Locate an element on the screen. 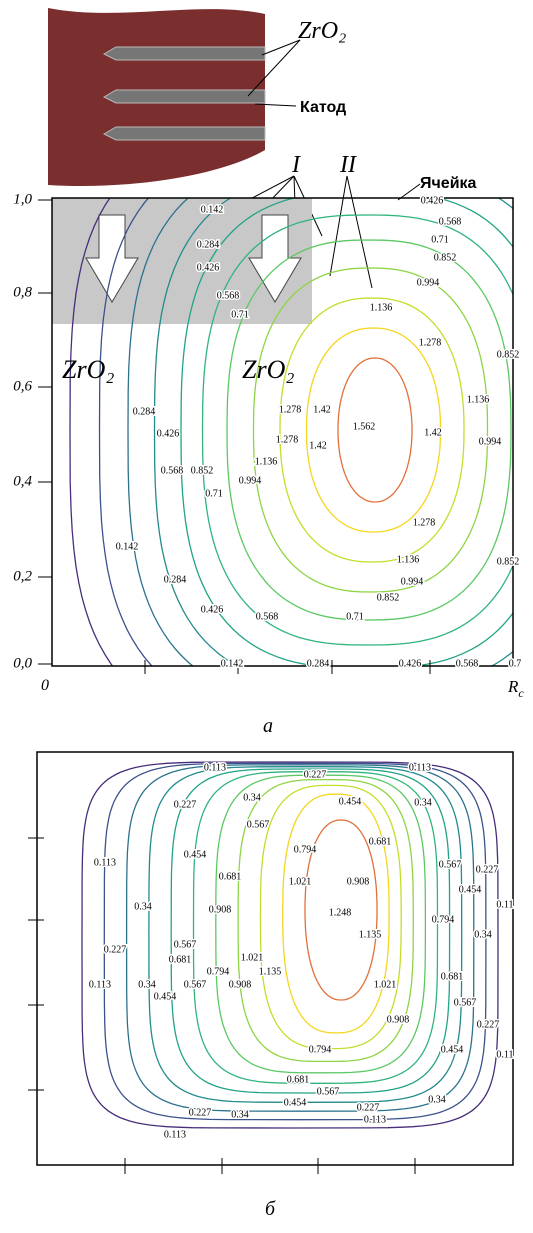 The height and width of the screenshot is (1233, 533). y-tick-label: 0,2 is located at coordinates (22, 576).